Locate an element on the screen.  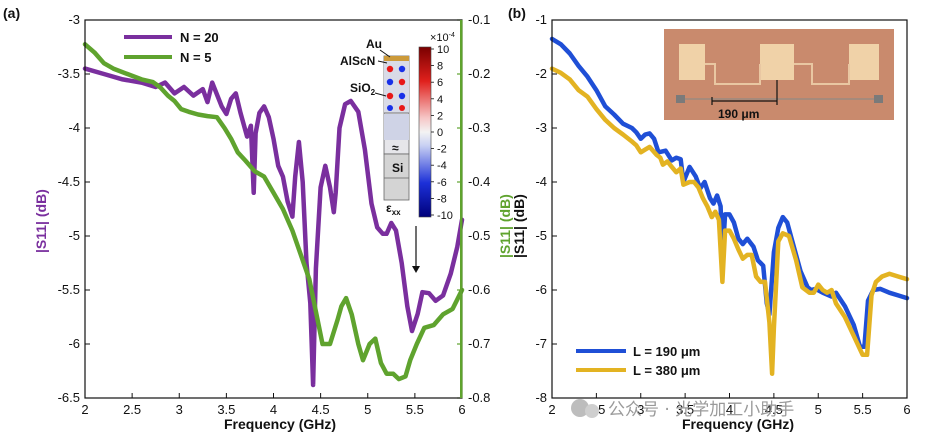
panel-b-xtick-label: 5 is located at coordinates (818, 409).